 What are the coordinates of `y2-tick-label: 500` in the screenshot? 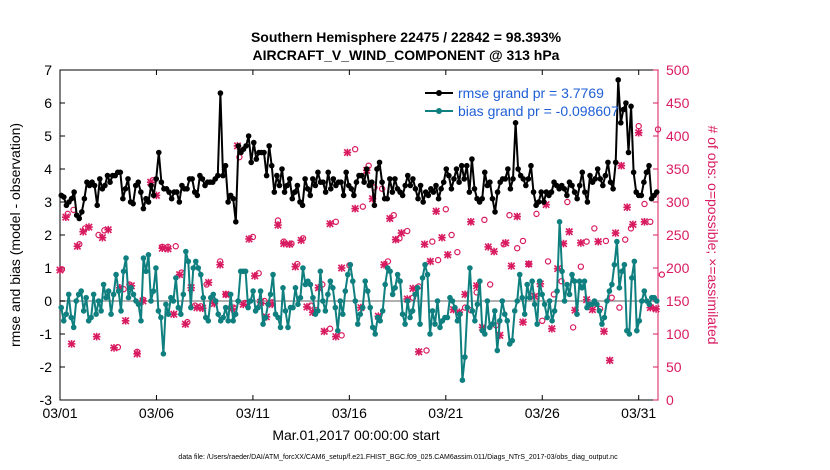 It's located at (678, 70).